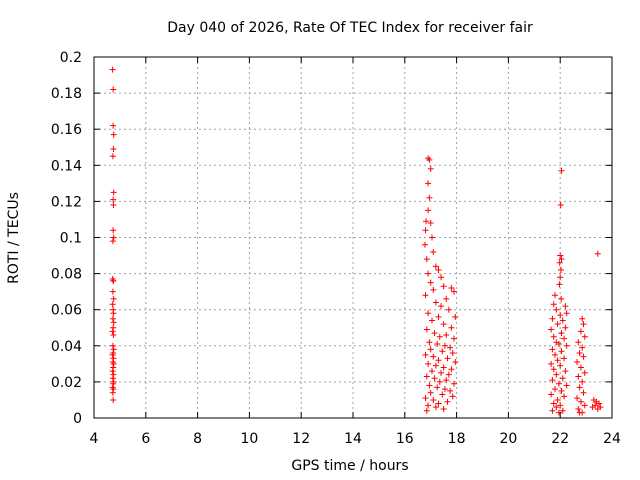 The width and height of the screenshot is (640, 480). What do you see at coordinates (66, 275) in the screenshot?
I see `y-tick-label: 0.08` at bounding box center [66, 275].